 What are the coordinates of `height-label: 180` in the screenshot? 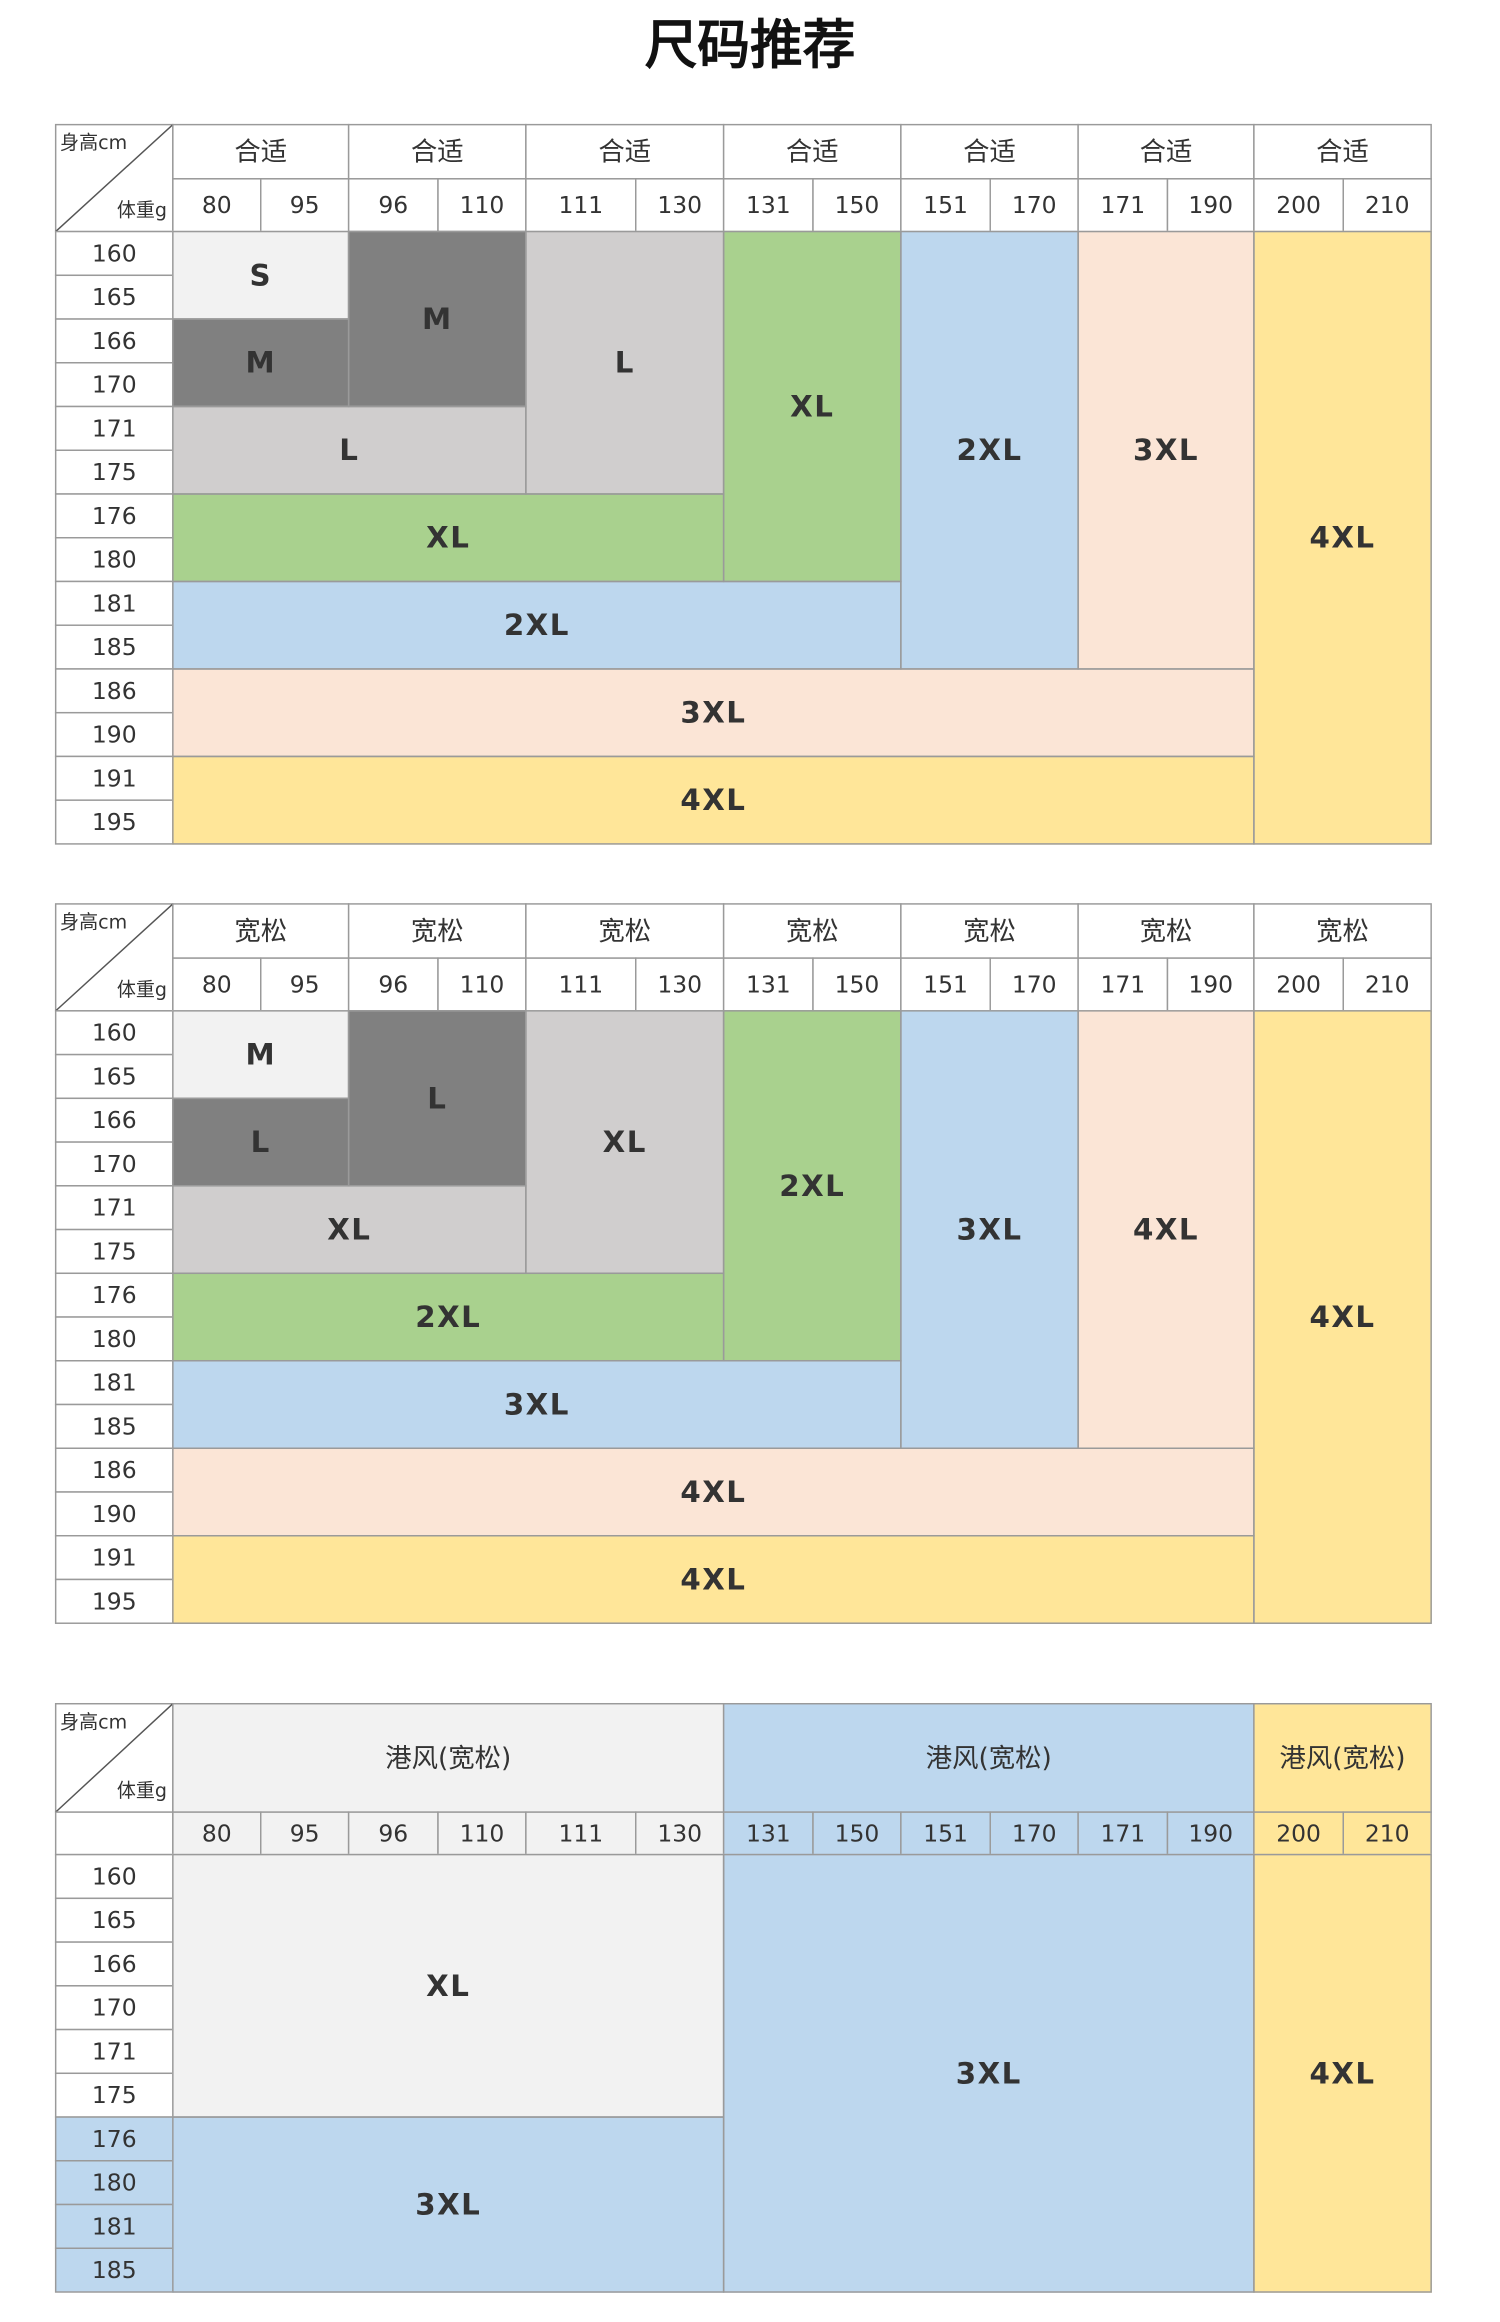 It's located at (114, 2183).